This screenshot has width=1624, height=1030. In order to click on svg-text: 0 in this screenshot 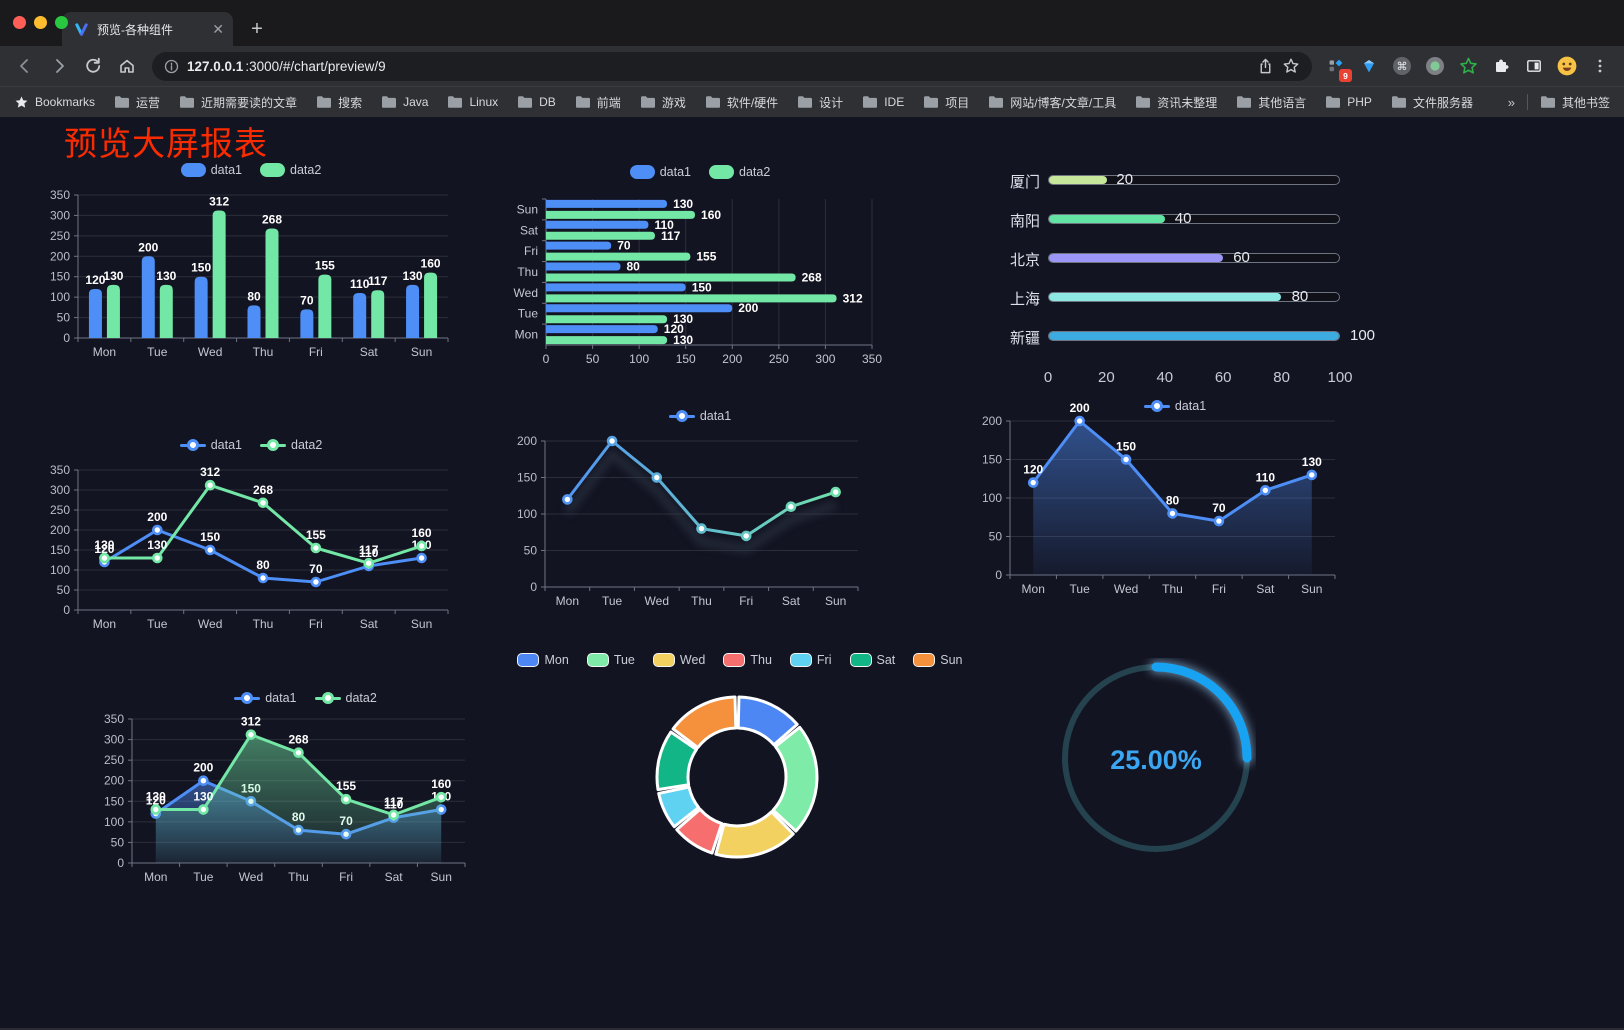, I will do `click(998, 575)`.